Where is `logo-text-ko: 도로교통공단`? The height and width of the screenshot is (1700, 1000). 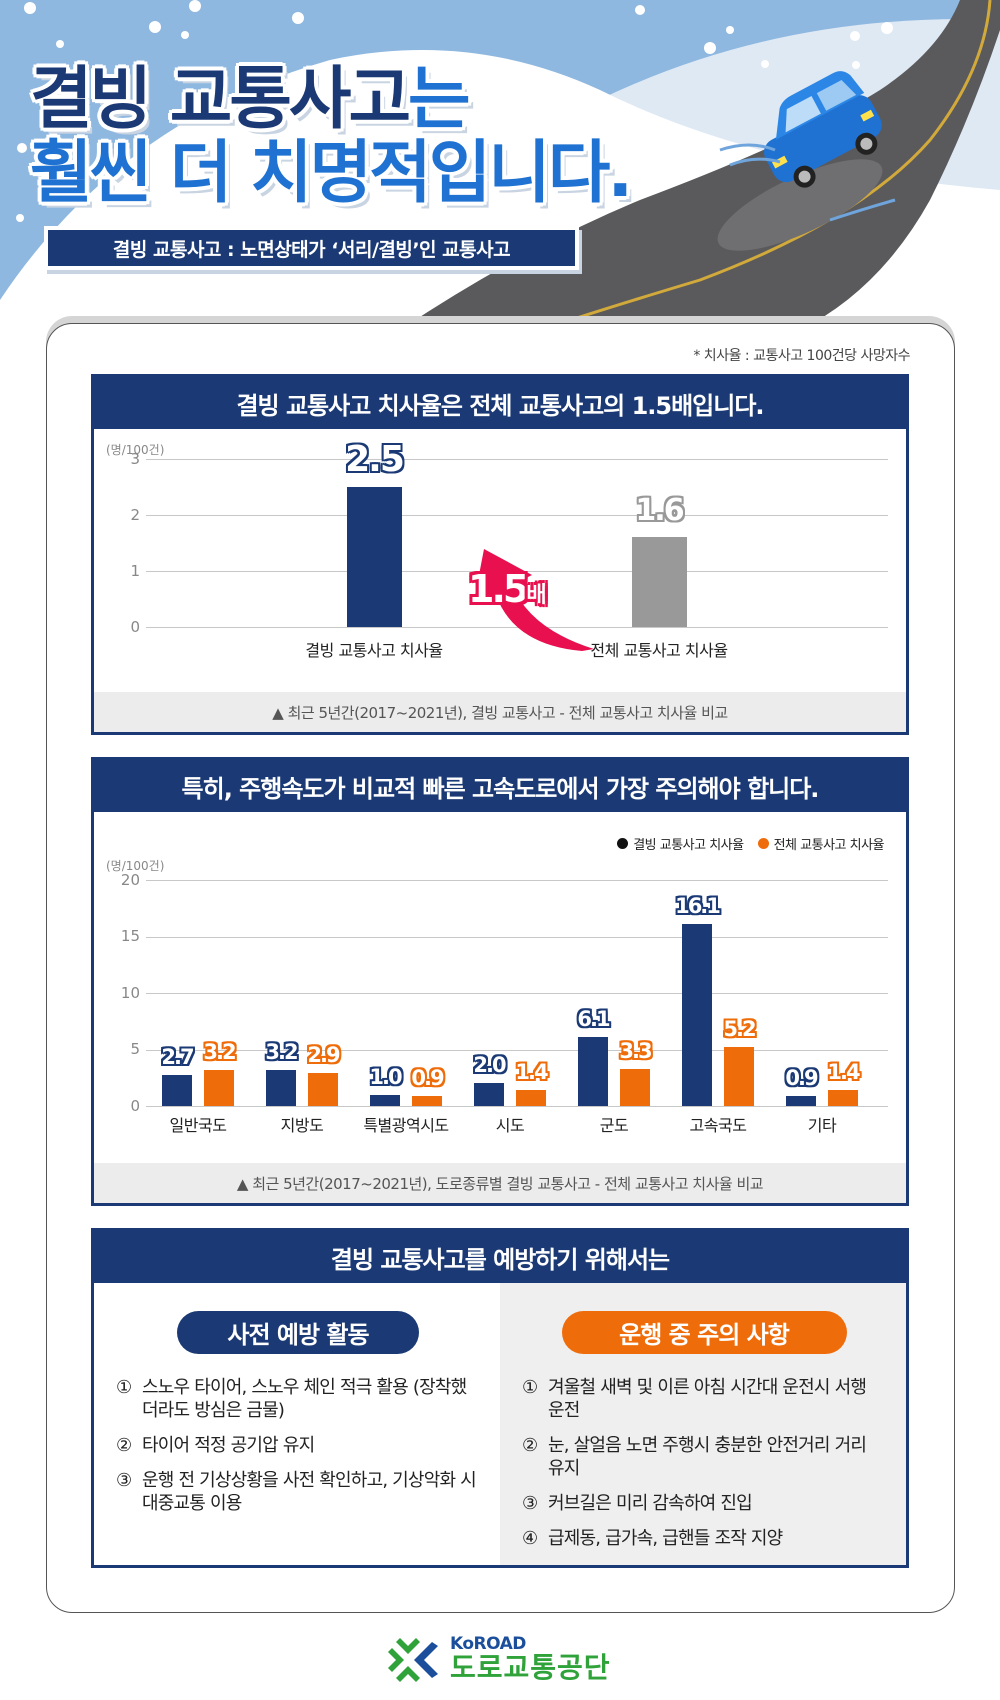 logo-text-ko: 도로교통공단 is located at coordinates (530, 1668).